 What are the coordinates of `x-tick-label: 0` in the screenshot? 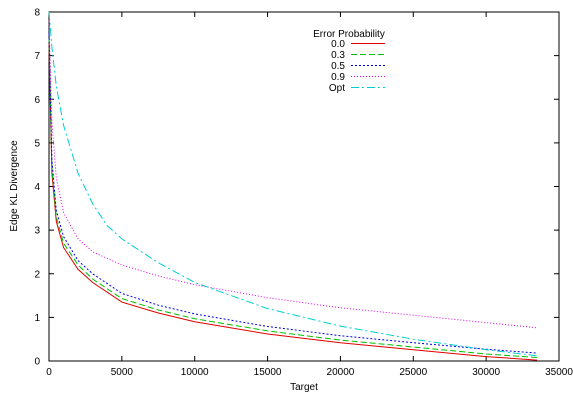 It's located at (49, 372).